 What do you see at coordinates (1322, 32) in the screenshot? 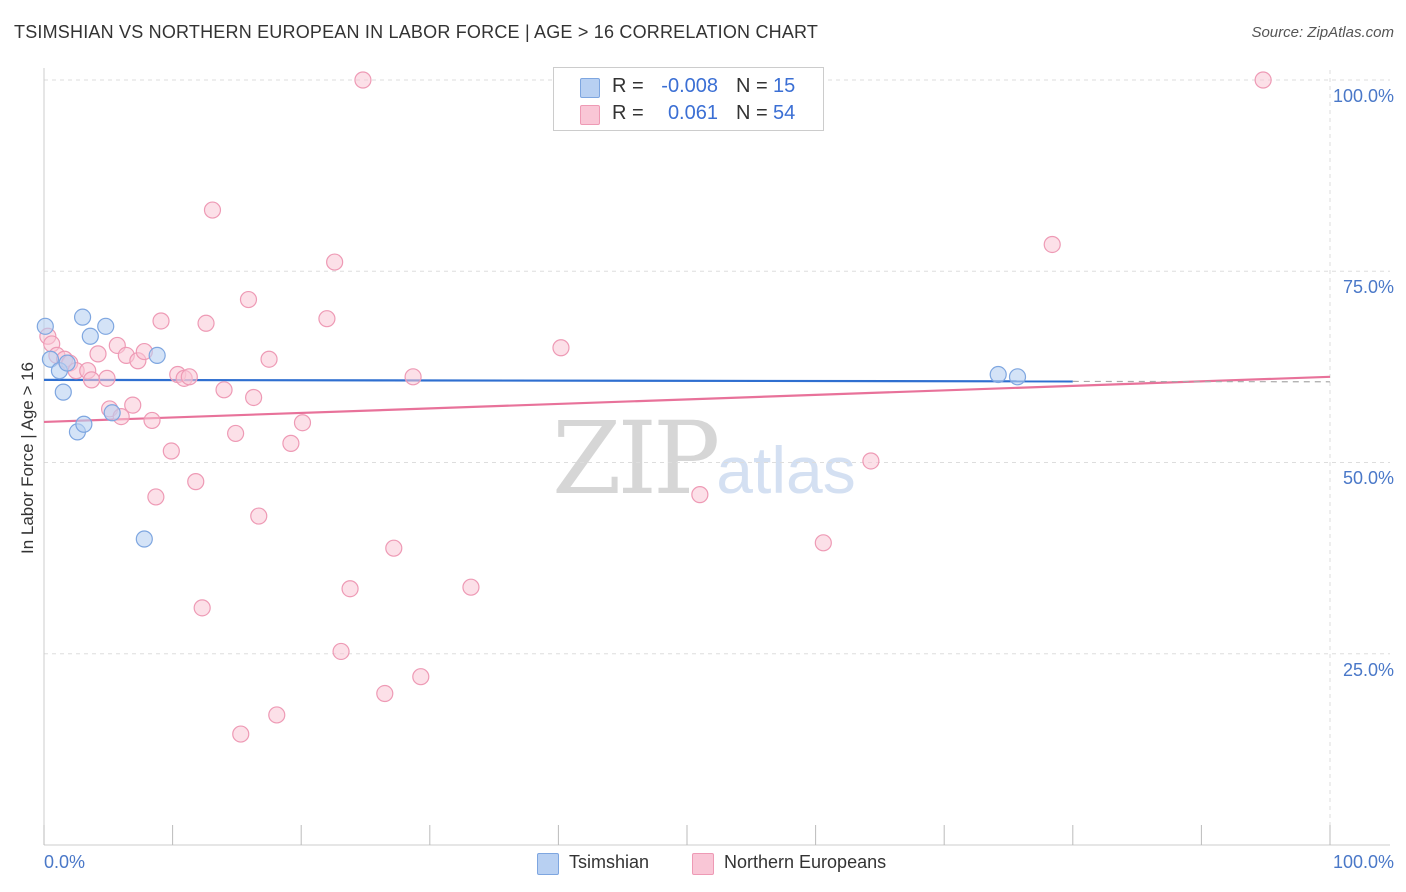
I see `source-label: Source: ZipAtlas.com` at bounding box center [1322, 32].